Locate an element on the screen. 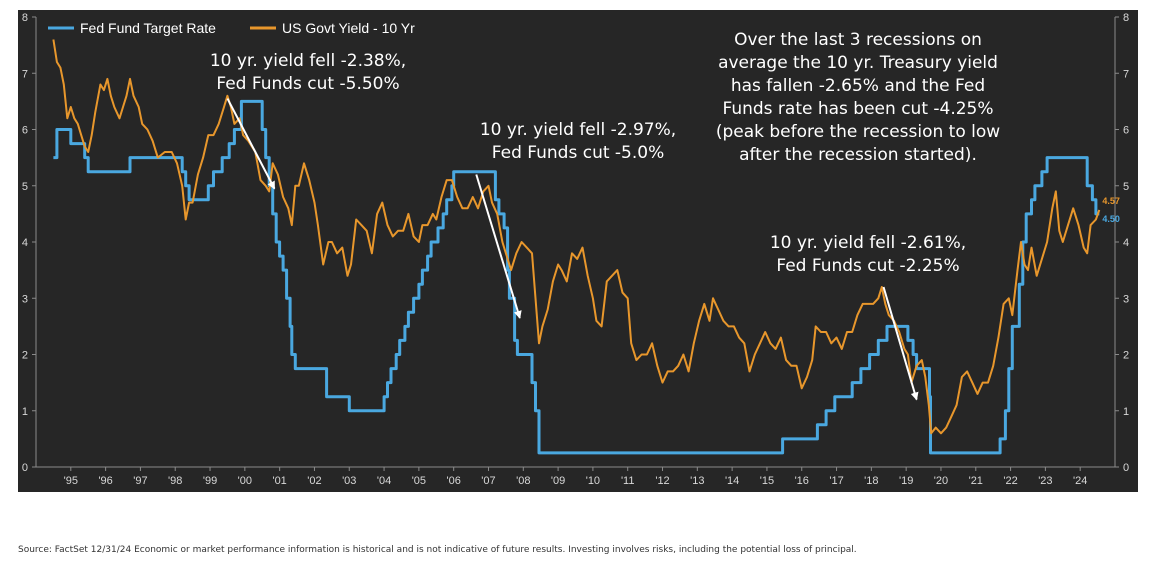 This screenshot has width=1154, height=564. x-tick-label: '13 is located at coordinates (697, 481).